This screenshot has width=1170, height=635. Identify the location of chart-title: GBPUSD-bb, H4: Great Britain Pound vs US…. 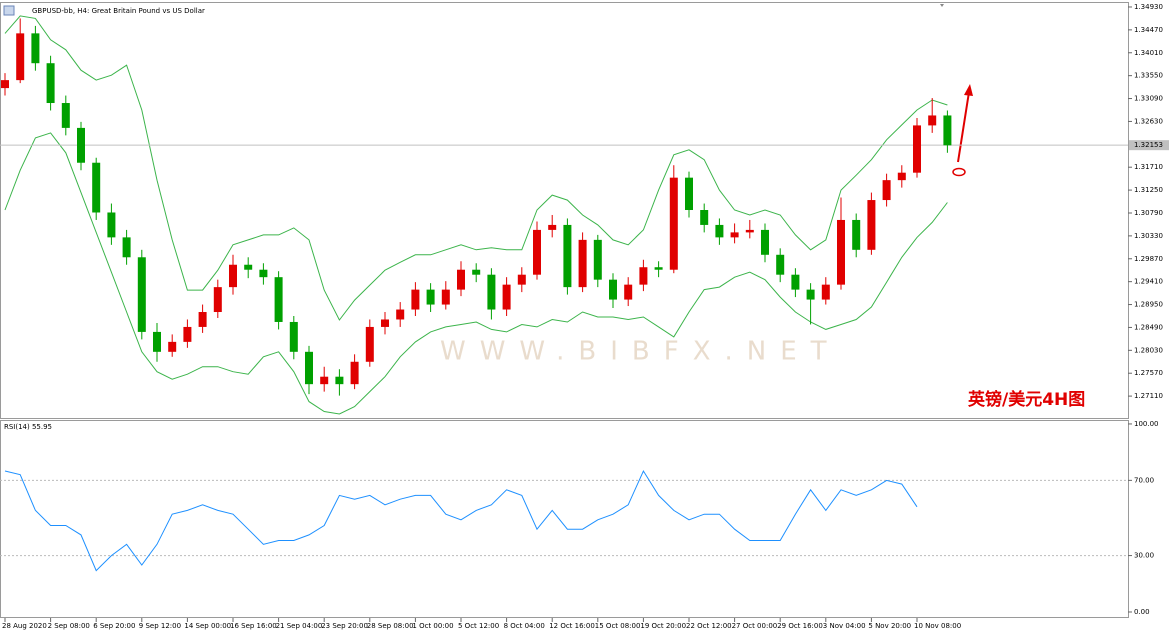
(118, 11).